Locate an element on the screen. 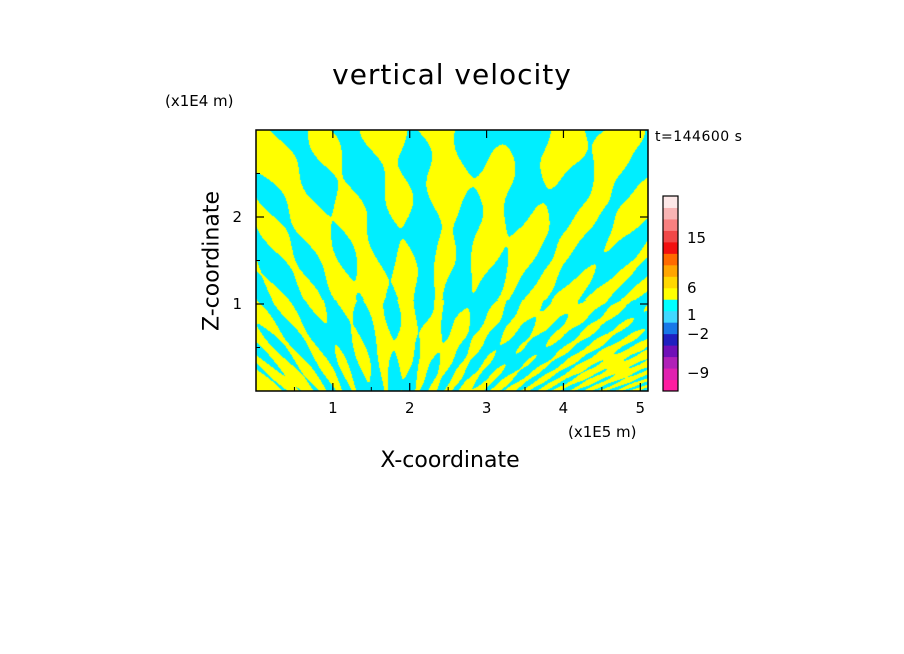 This screenshot has width=904, height=654. x-axis-label: X-coordinate is located at coordinates (450, 460).